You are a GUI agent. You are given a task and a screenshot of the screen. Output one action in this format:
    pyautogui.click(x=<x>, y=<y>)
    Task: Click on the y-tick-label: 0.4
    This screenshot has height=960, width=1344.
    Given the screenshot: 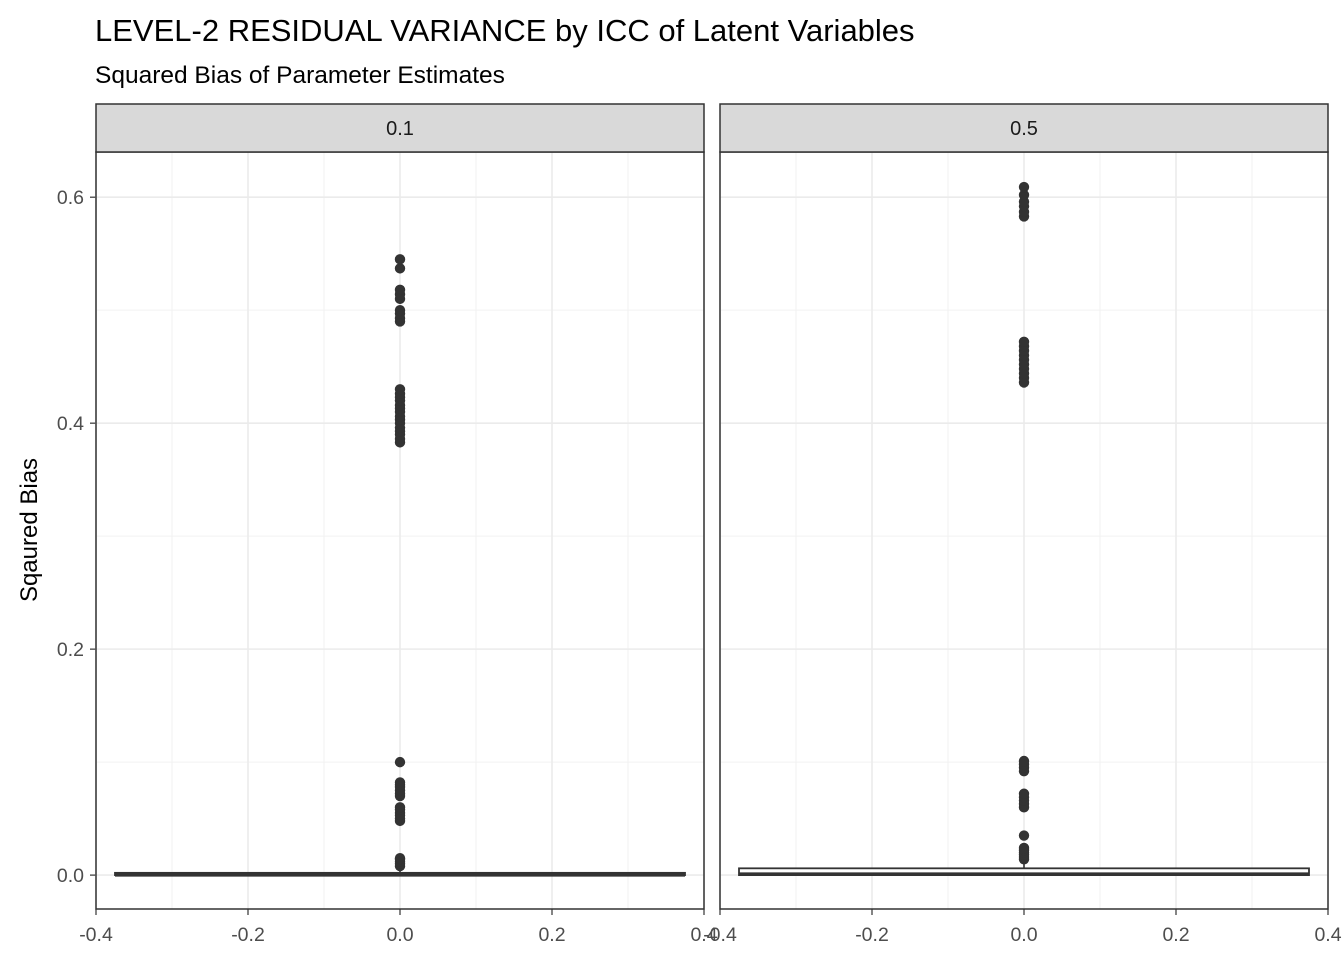 What is the action you would take?
    pyautogui.click(x=70, y=424)
    